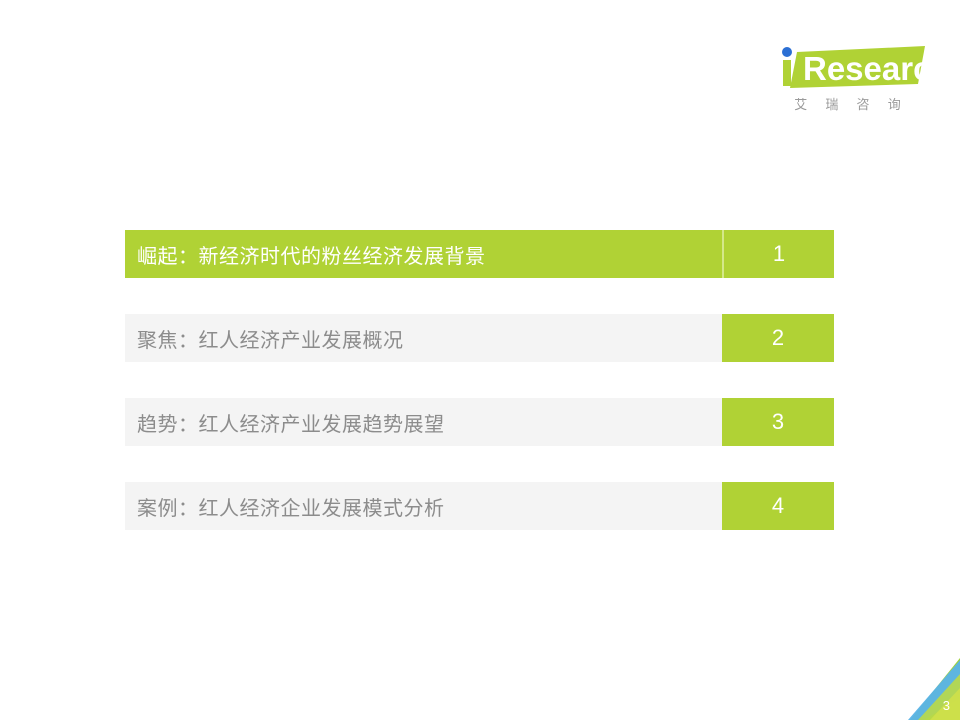 Image resolution: width=960 pixels, height=720 pixels. What do you see at coordinates (778, 338) in the screenshot?
I see `agenda-item-2-number: 2` at bounding box center [778, 338].